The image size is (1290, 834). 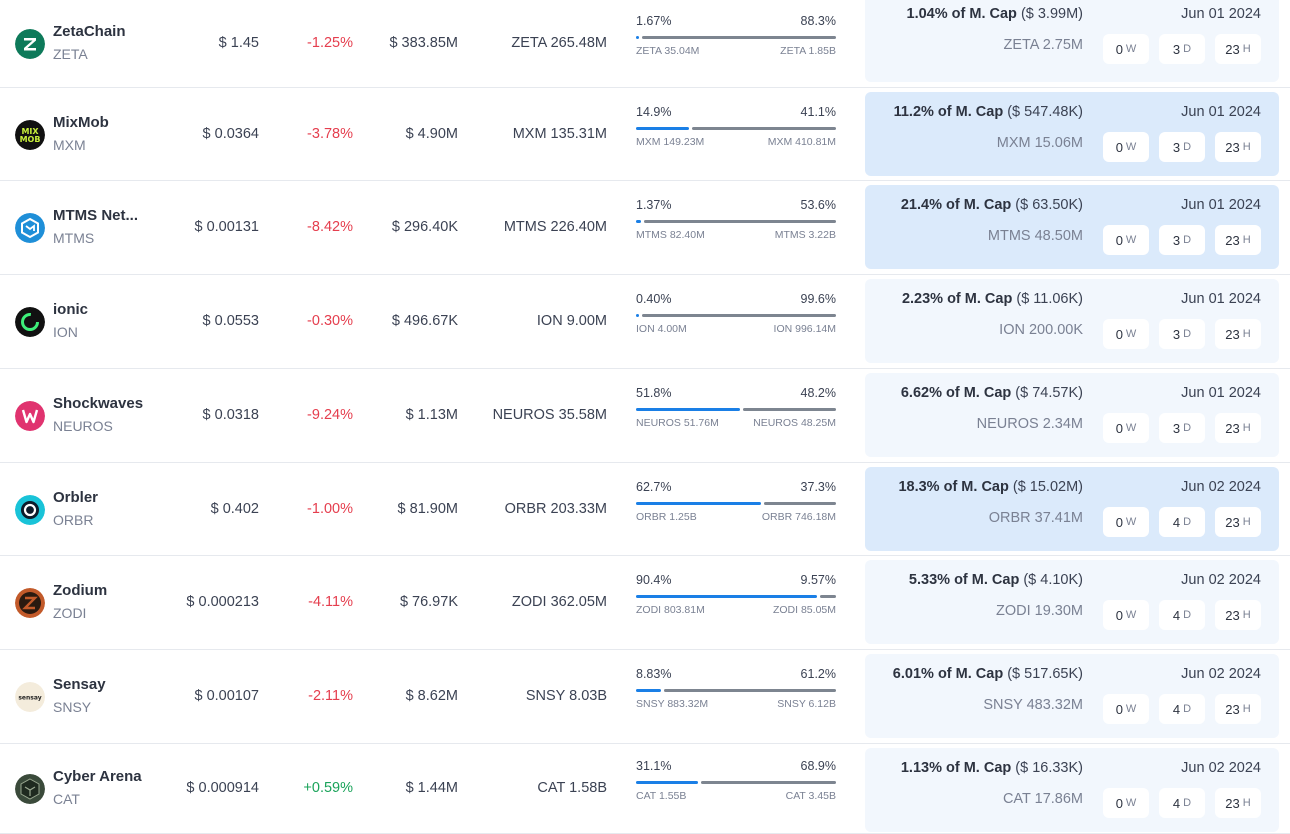 I want to click on token-name: Cyber Arena, so click(x=97, y=776).